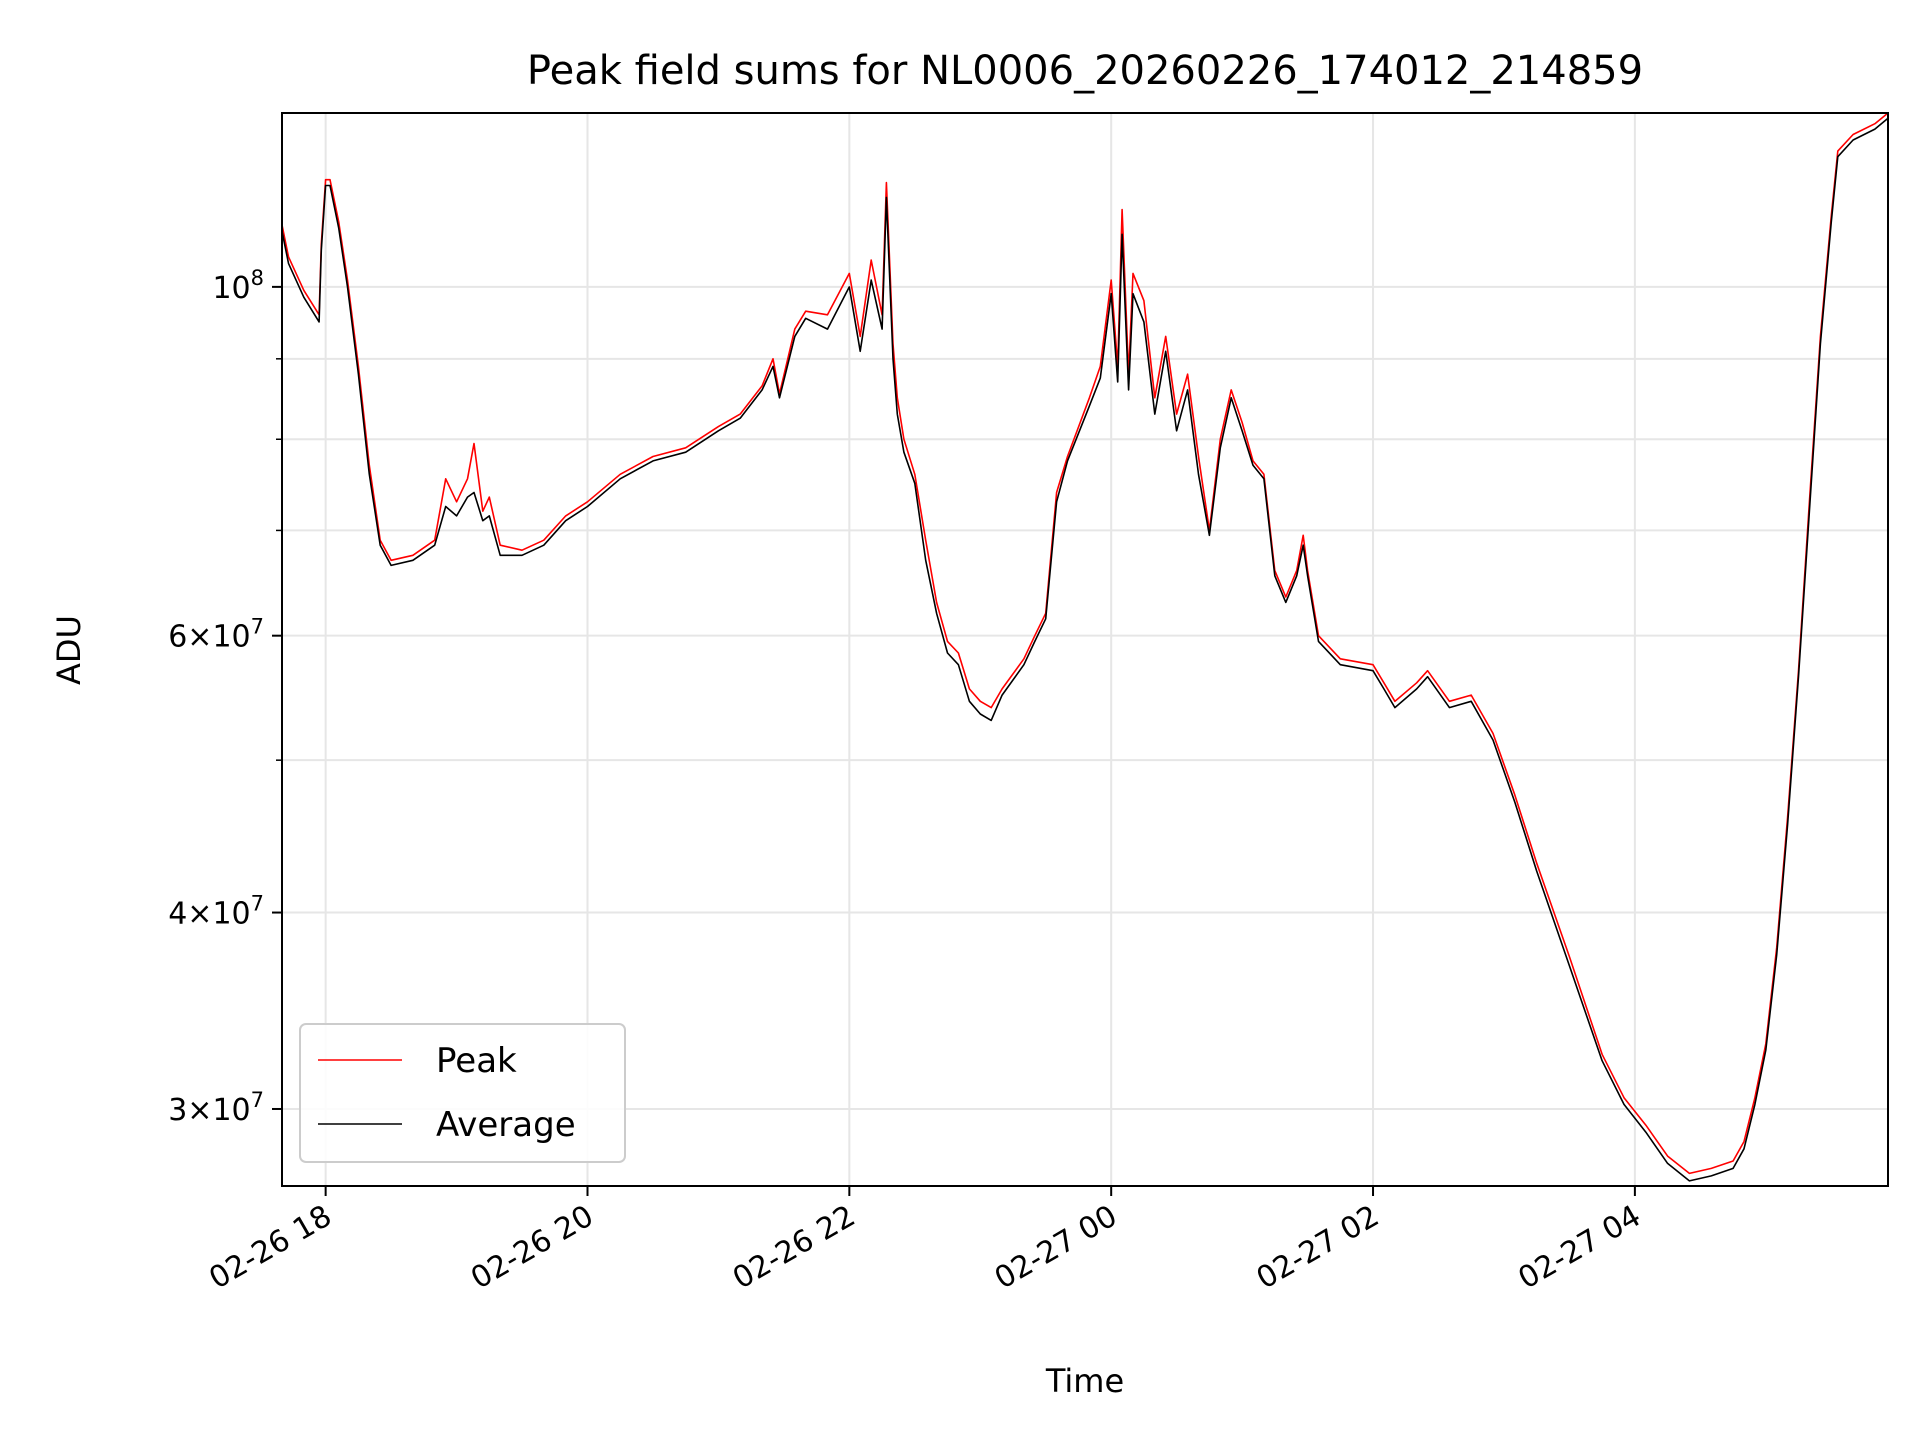 The width and height of the screenshot is (1920, 1440). I want to click on x-axis-title: Time, so click(1084, 1381).